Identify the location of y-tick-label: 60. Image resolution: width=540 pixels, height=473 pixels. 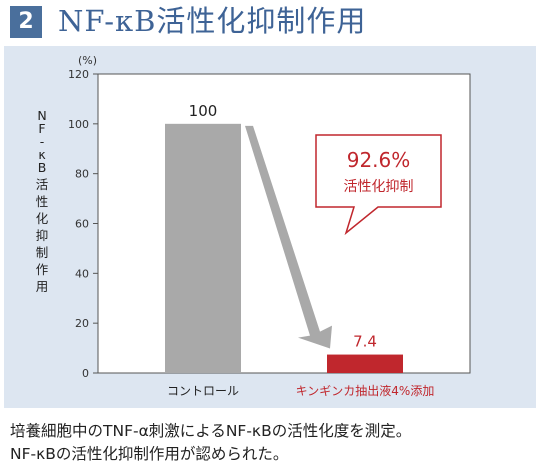
(82, 224).